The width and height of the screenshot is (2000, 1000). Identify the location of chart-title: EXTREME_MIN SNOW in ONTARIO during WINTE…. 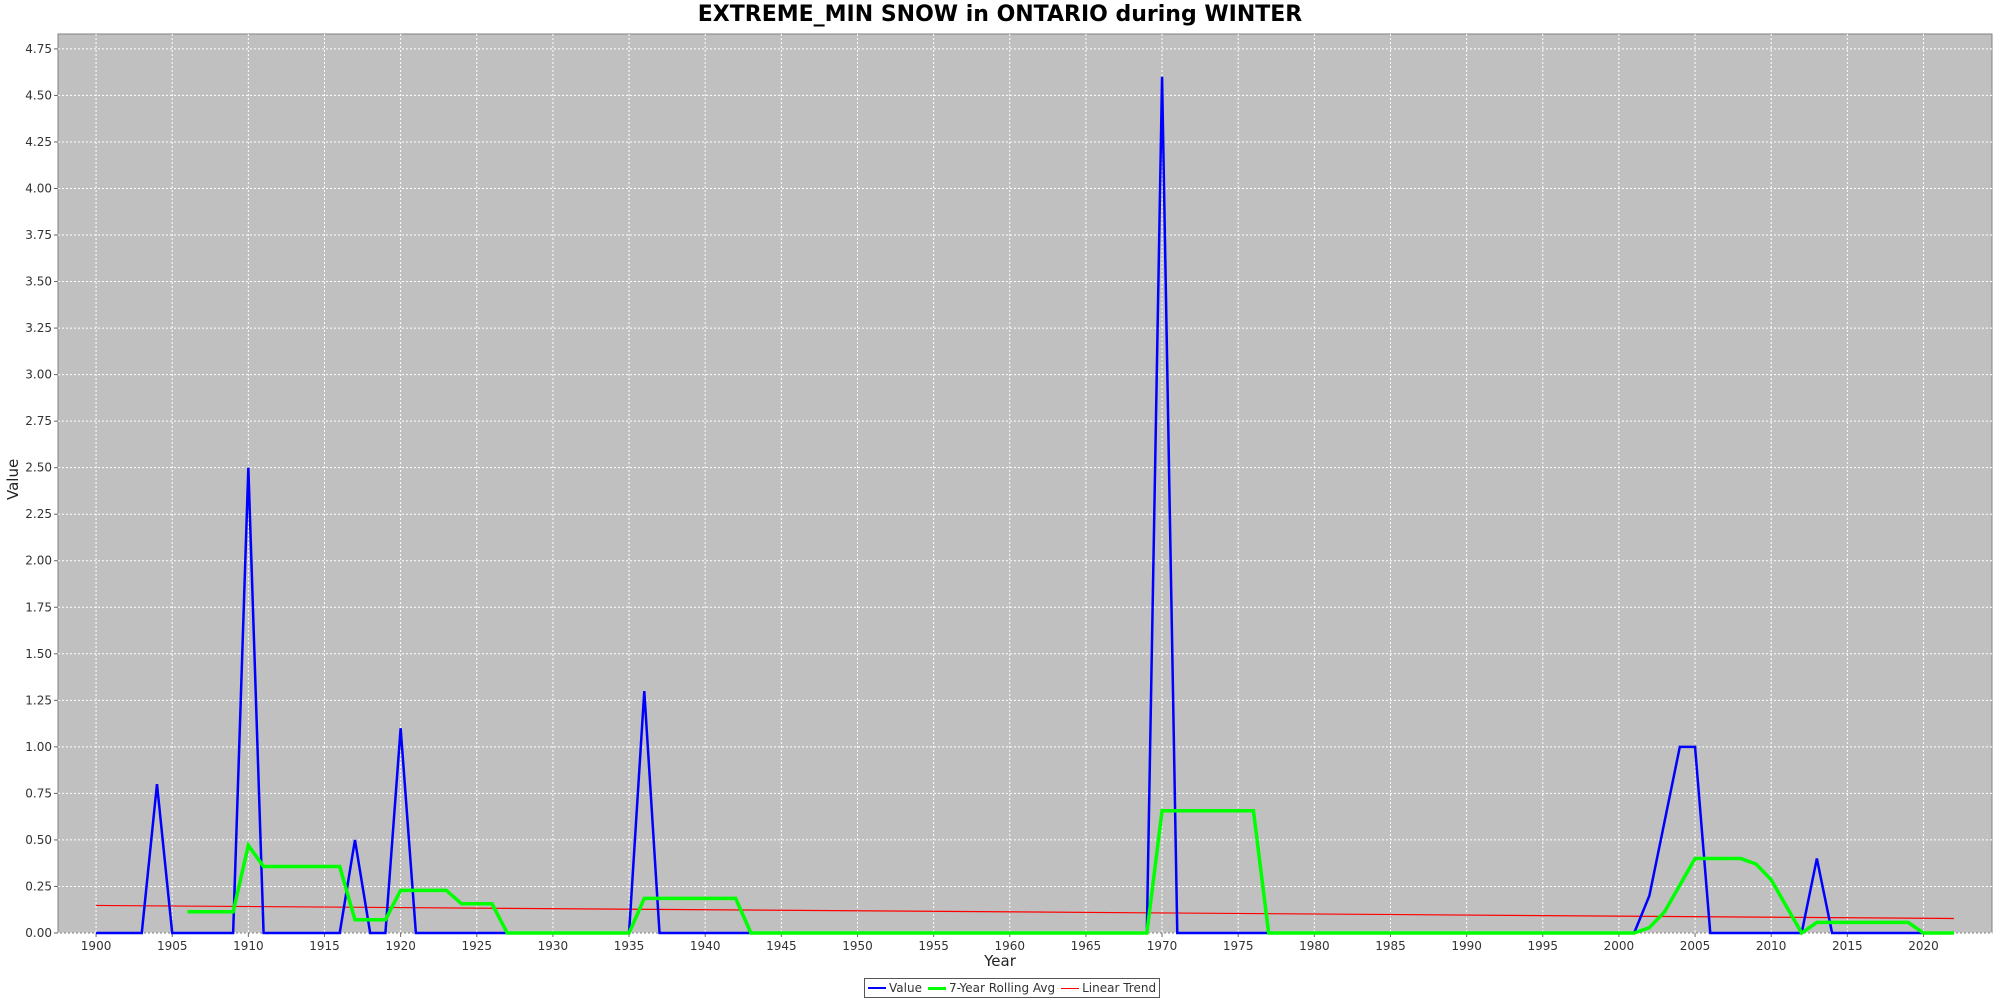
(1000, 14).